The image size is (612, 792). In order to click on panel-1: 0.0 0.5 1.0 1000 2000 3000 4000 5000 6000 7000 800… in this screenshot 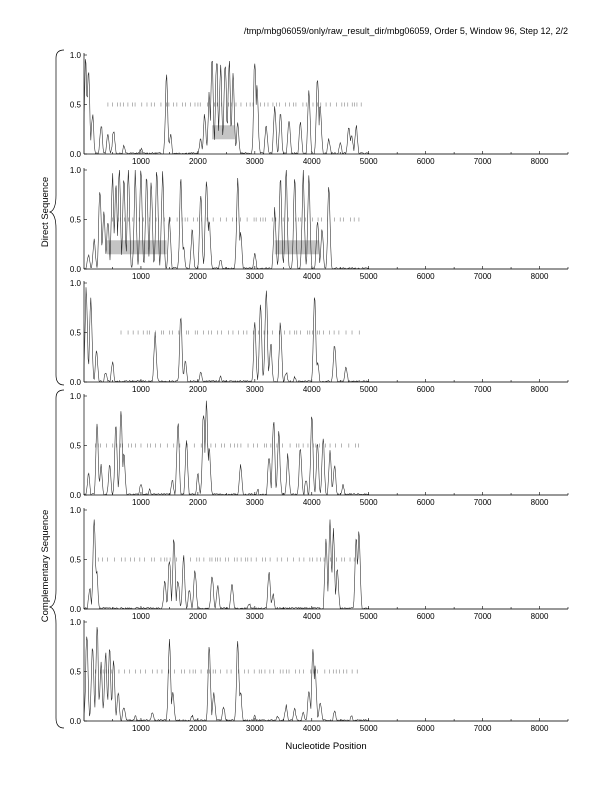, I will do `click(319, 108)`.